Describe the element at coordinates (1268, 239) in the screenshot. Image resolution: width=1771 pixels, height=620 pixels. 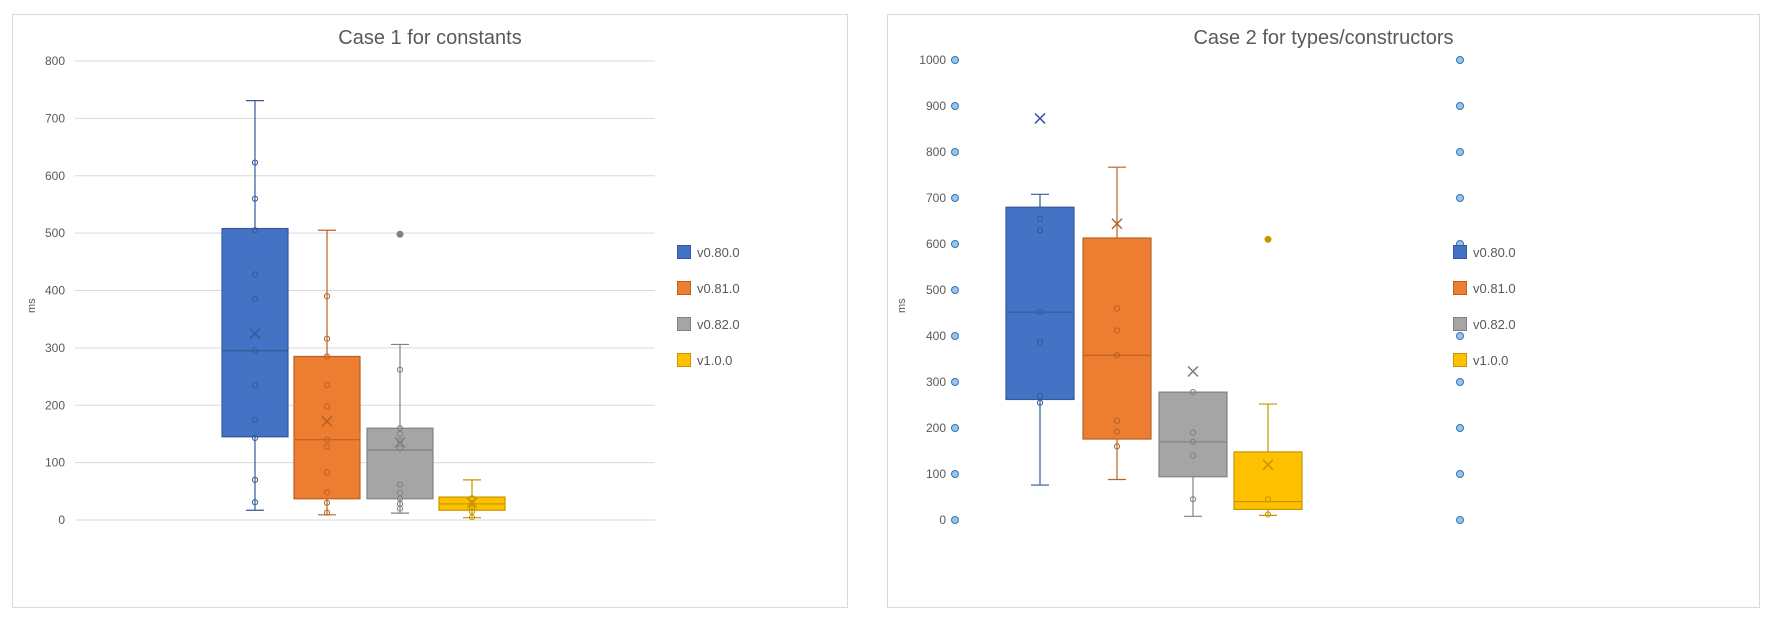
I see `outlier-point` at that location.